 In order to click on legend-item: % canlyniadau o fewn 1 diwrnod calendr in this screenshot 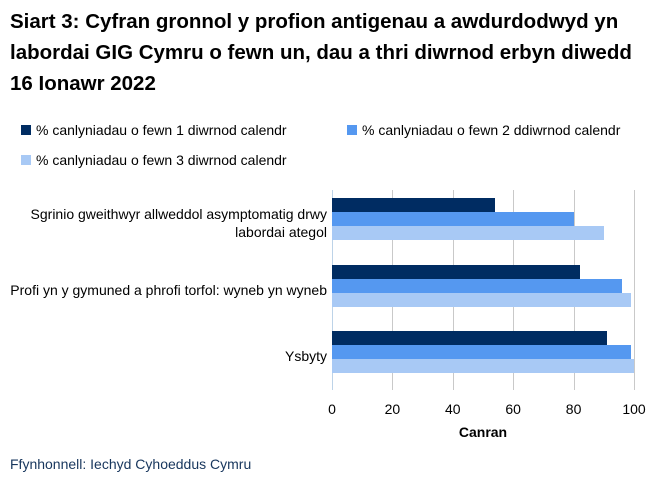, I will do `click(154, 130)`.